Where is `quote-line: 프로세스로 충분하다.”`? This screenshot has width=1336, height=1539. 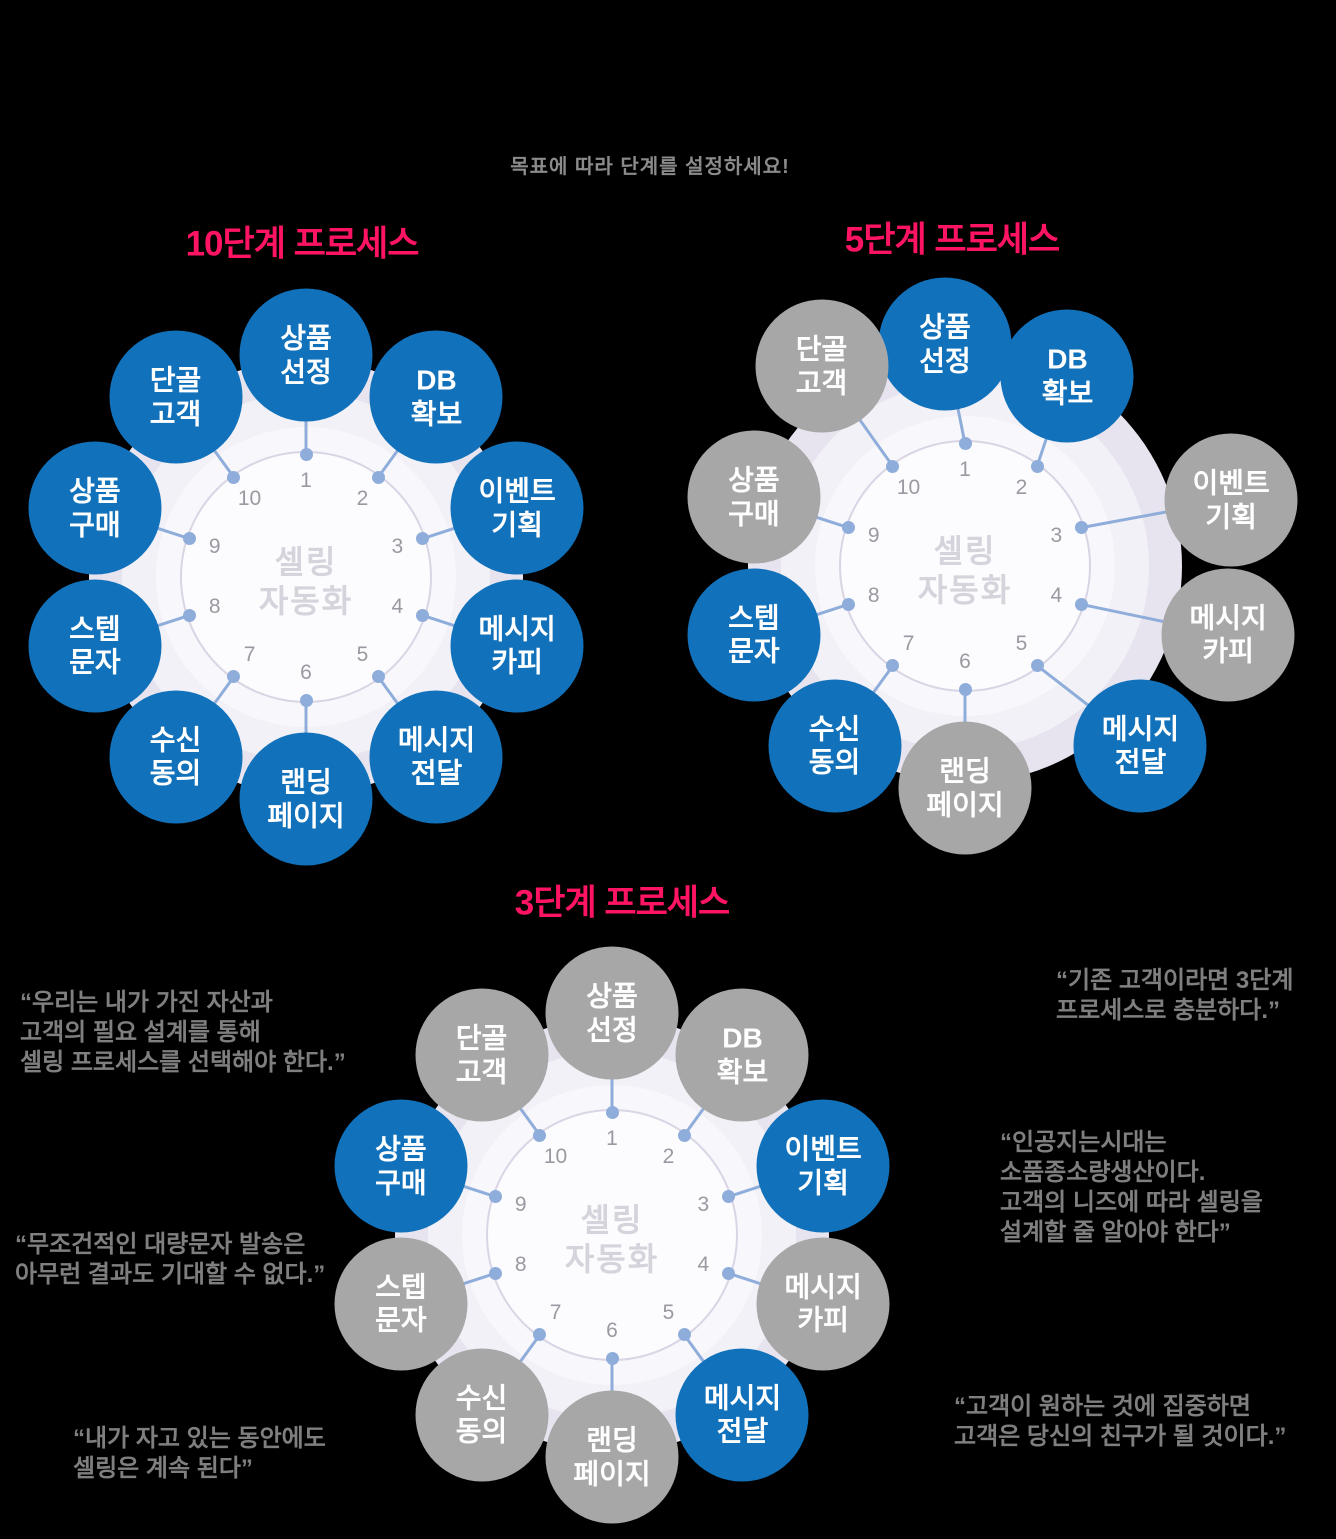
quote-line: 프로세스로 충분하다.” is located at coordinates (1168, 1010).